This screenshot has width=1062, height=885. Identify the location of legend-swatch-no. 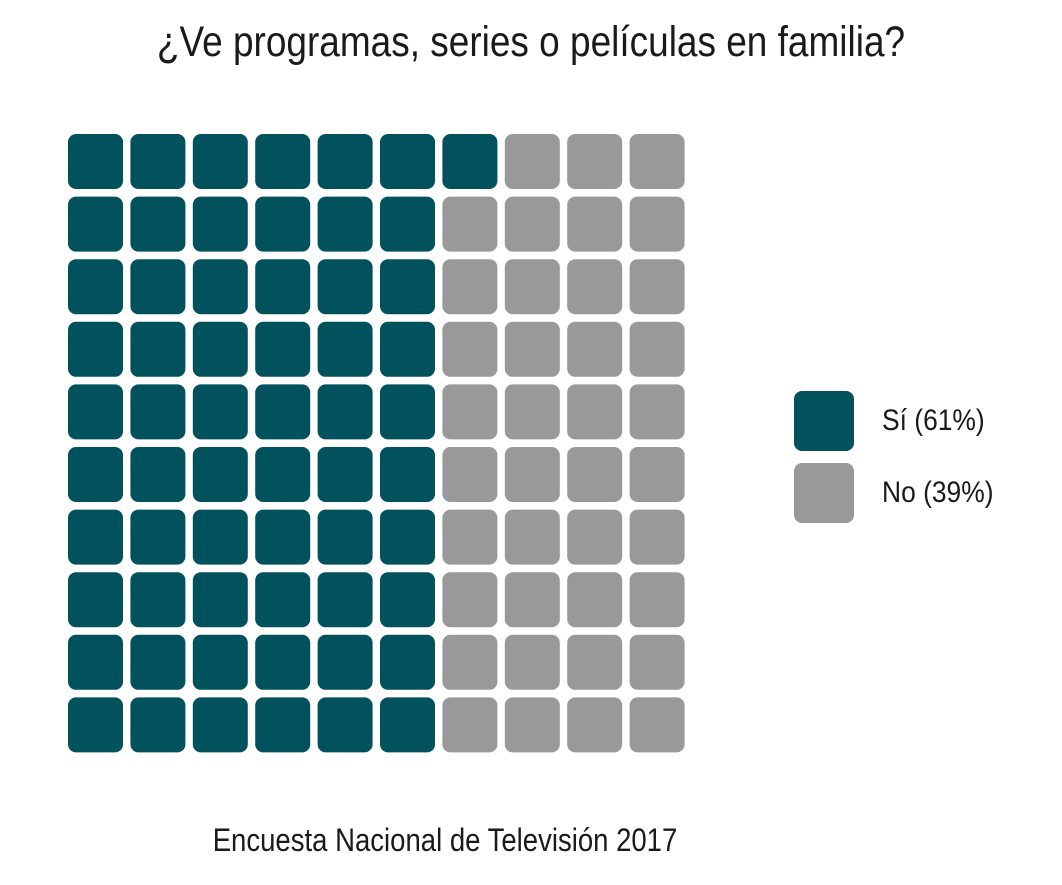
(824, 493).